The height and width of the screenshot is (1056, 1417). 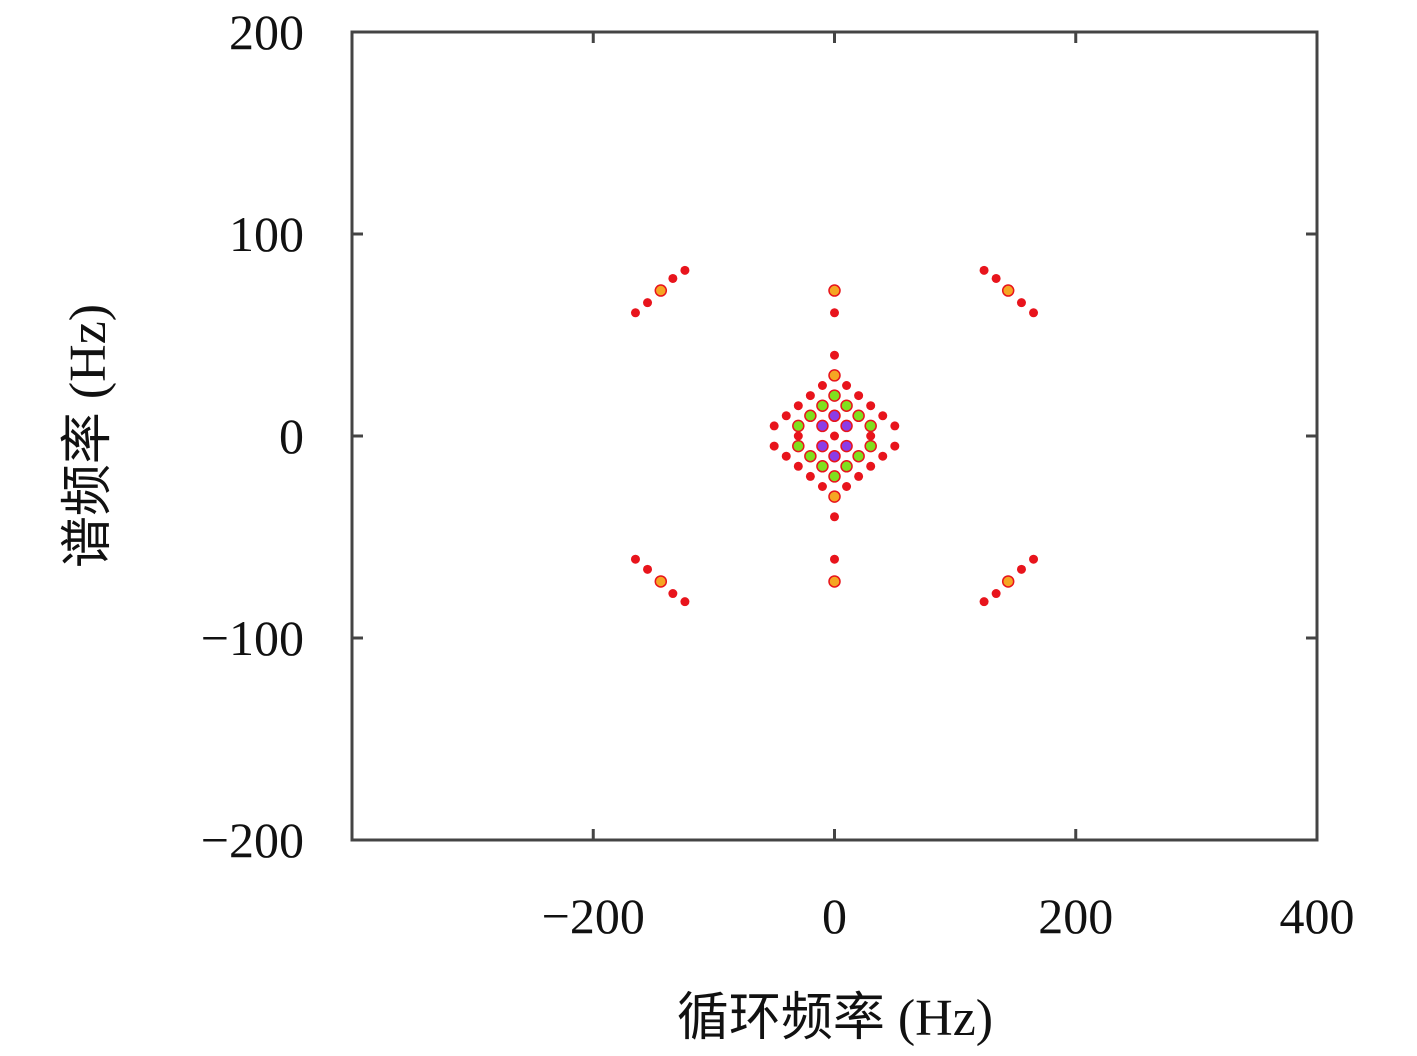 What do you see at coordinates (1317, 916) in the screenshot?
I see `x-tick-label: 400` at bounding box center [1317, 916].